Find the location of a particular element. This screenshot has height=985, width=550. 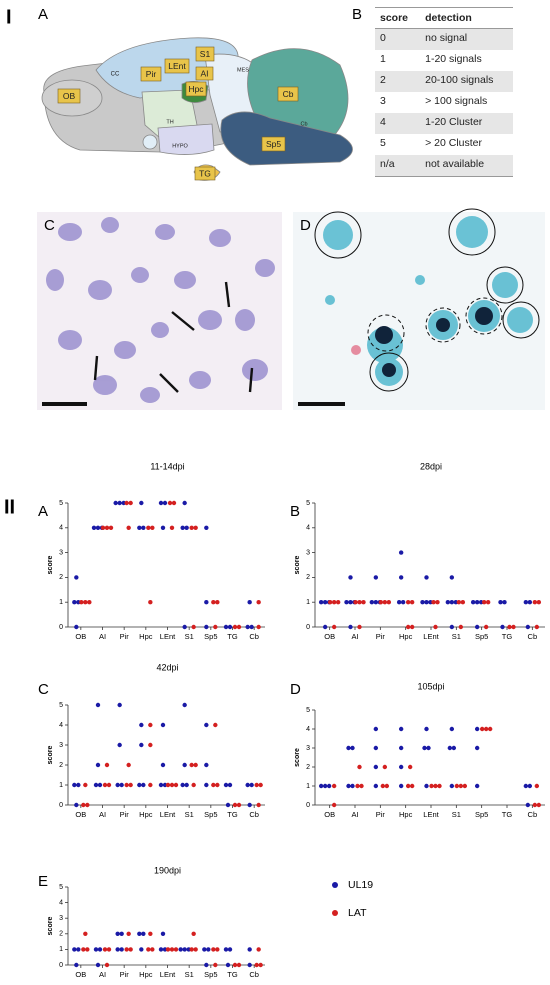

section-label: II is located at coordinates (9, 507).